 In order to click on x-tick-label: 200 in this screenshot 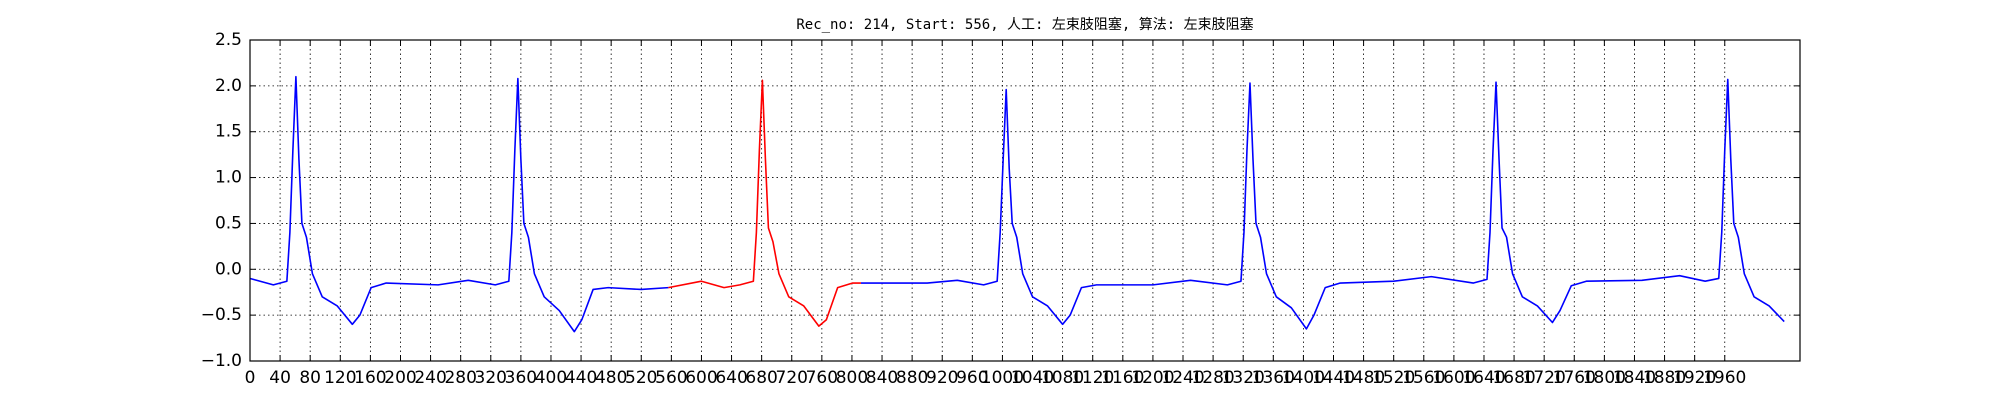, I will do `click(400, 378)`.